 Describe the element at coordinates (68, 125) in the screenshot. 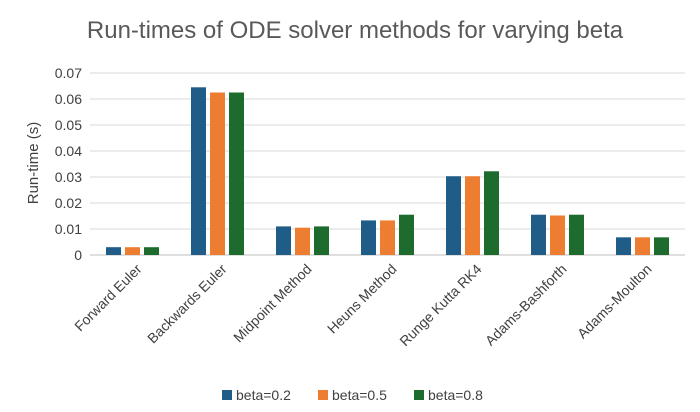

I see `y-tick-label: 0.05` at that location.